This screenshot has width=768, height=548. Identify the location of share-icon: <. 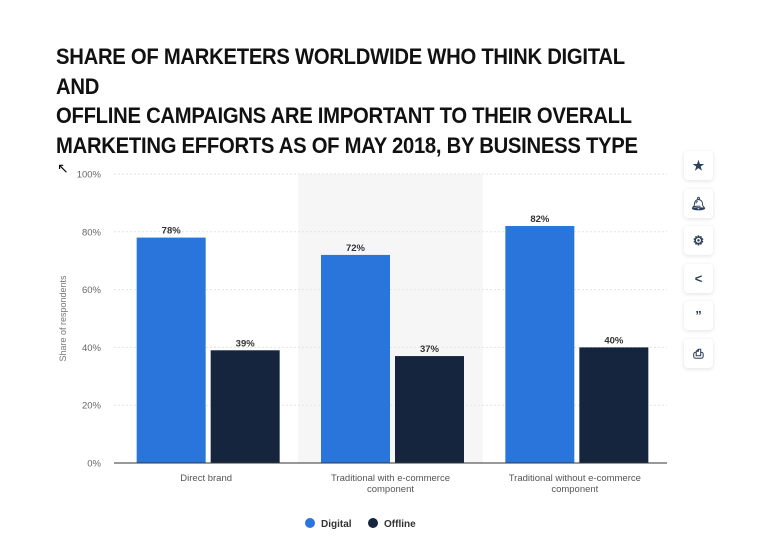
(698, 278).